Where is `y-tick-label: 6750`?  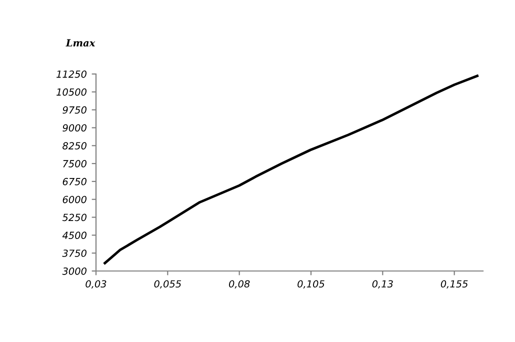 y-tick-label: 6750 is located at coordinates (74, 182).